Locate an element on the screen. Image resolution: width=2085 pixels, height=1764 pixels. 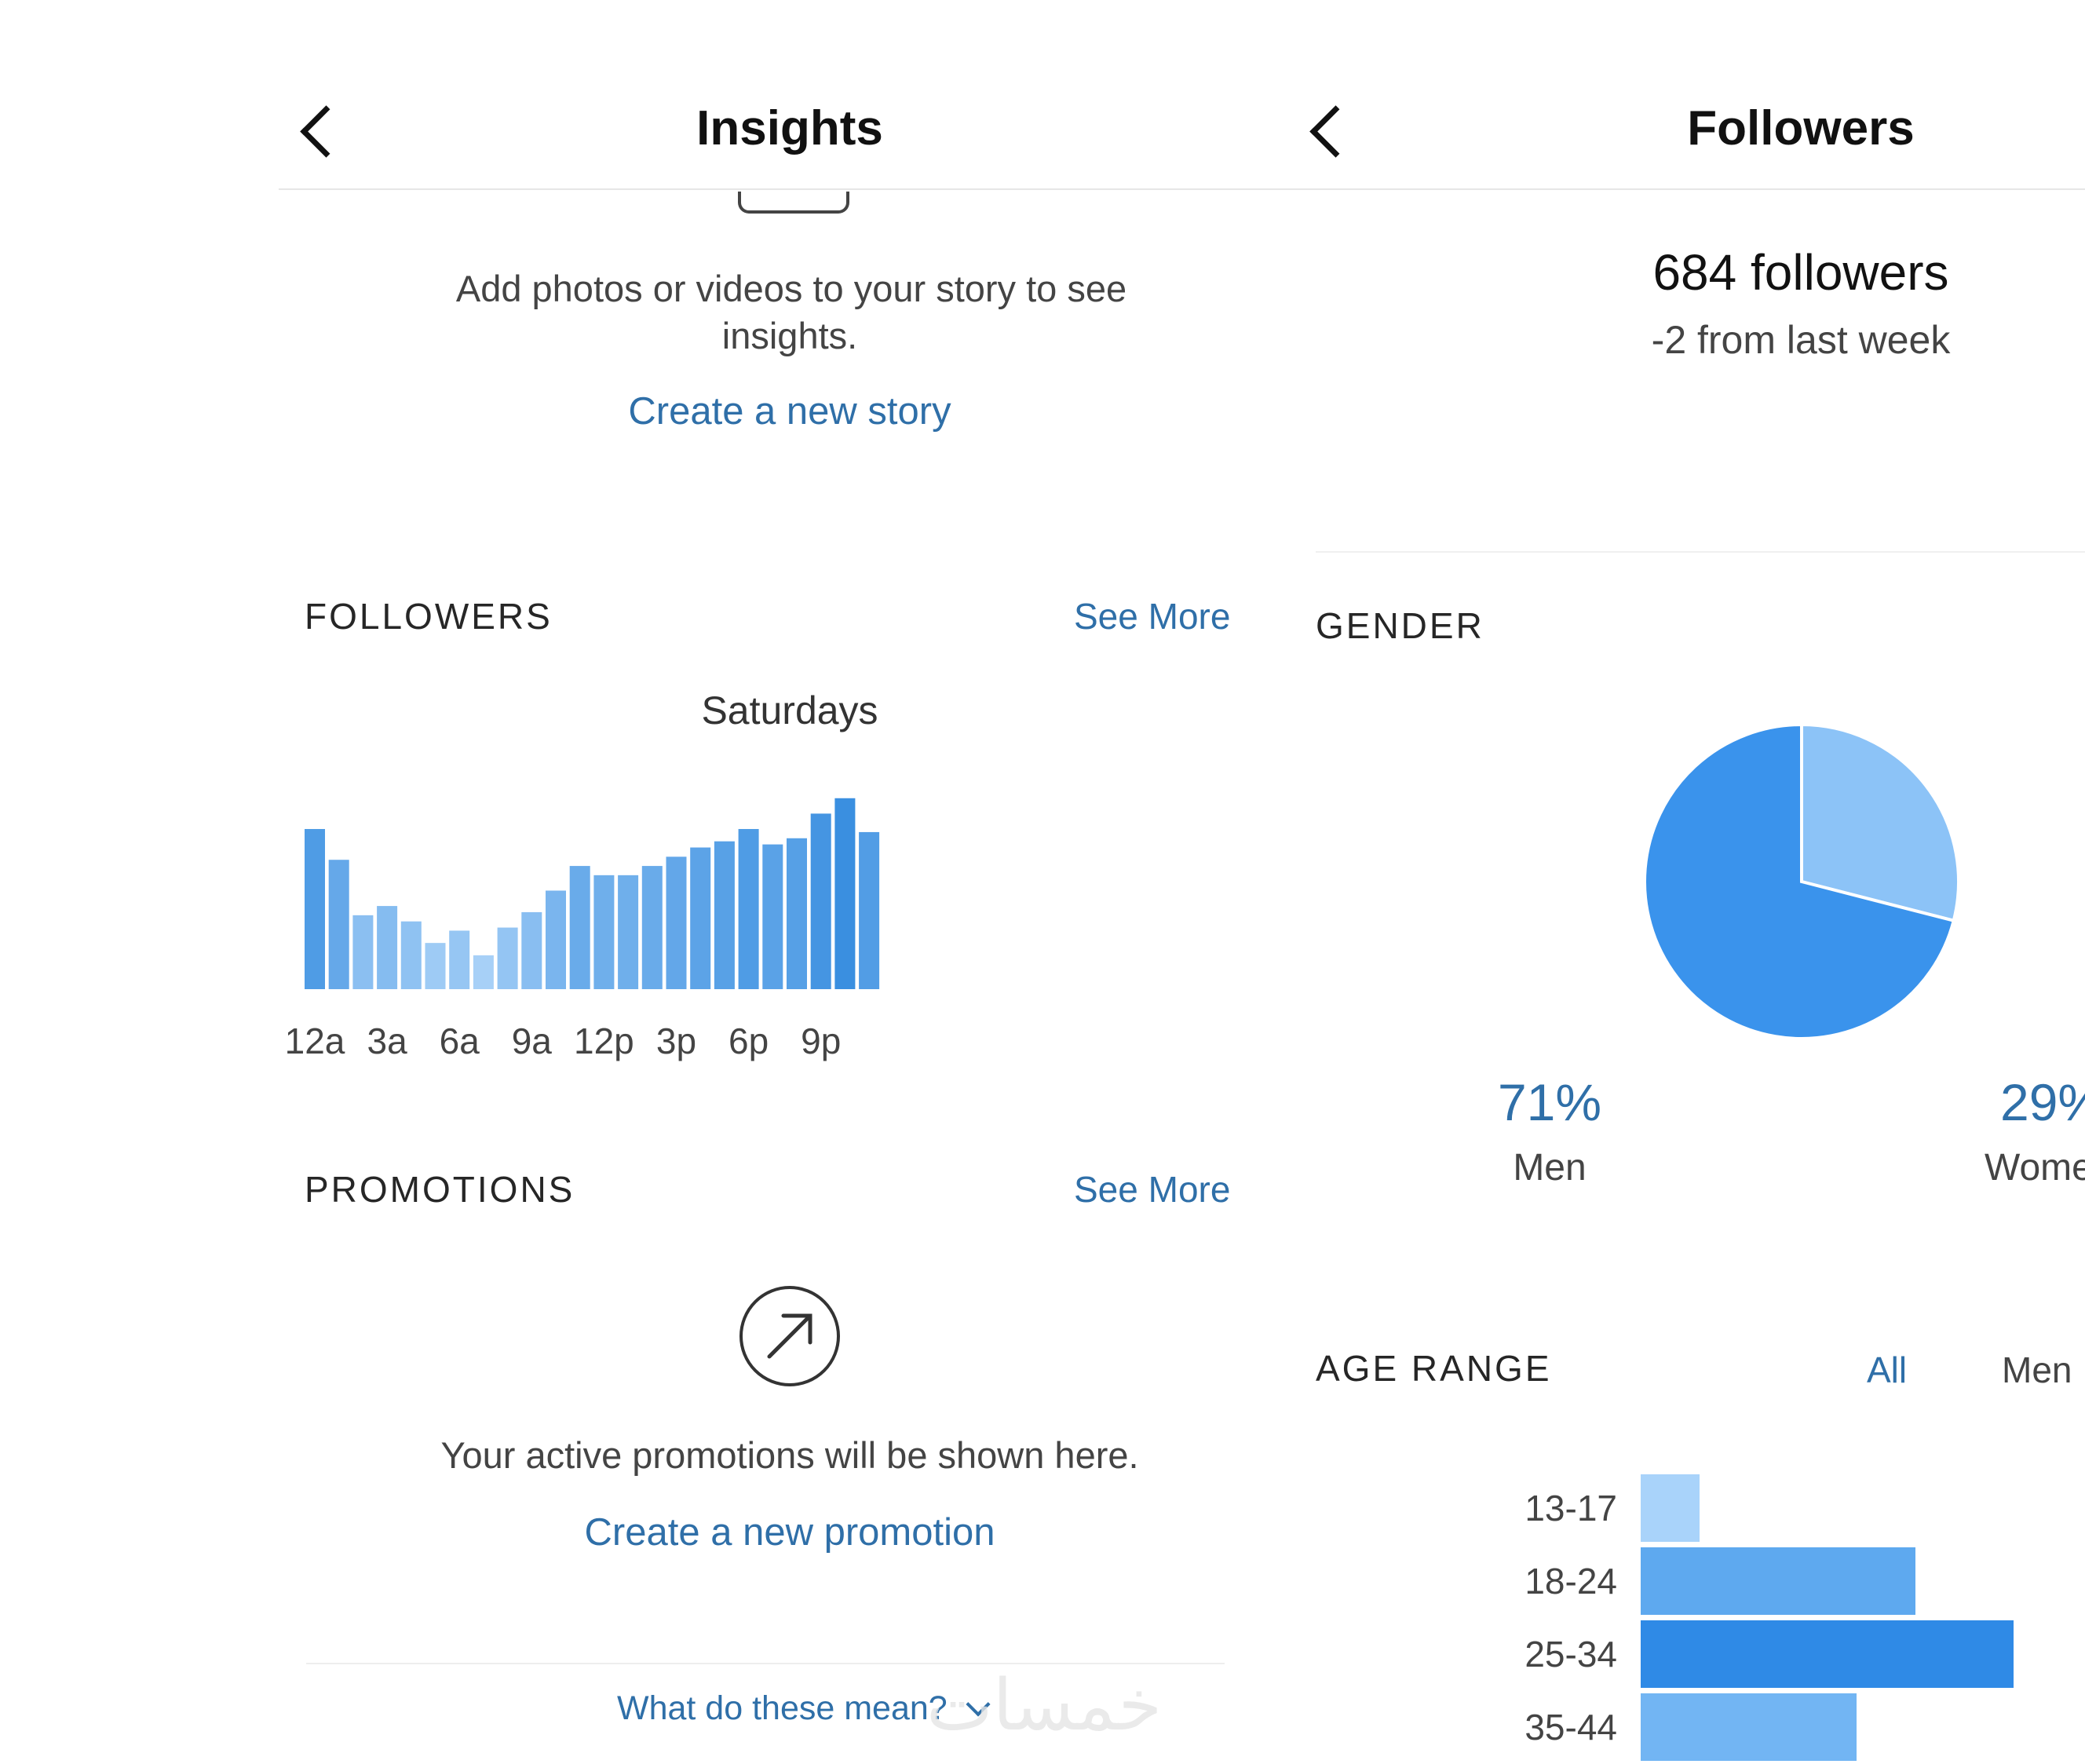
age-tab-all: All is located at coordinates (1887, 1369).